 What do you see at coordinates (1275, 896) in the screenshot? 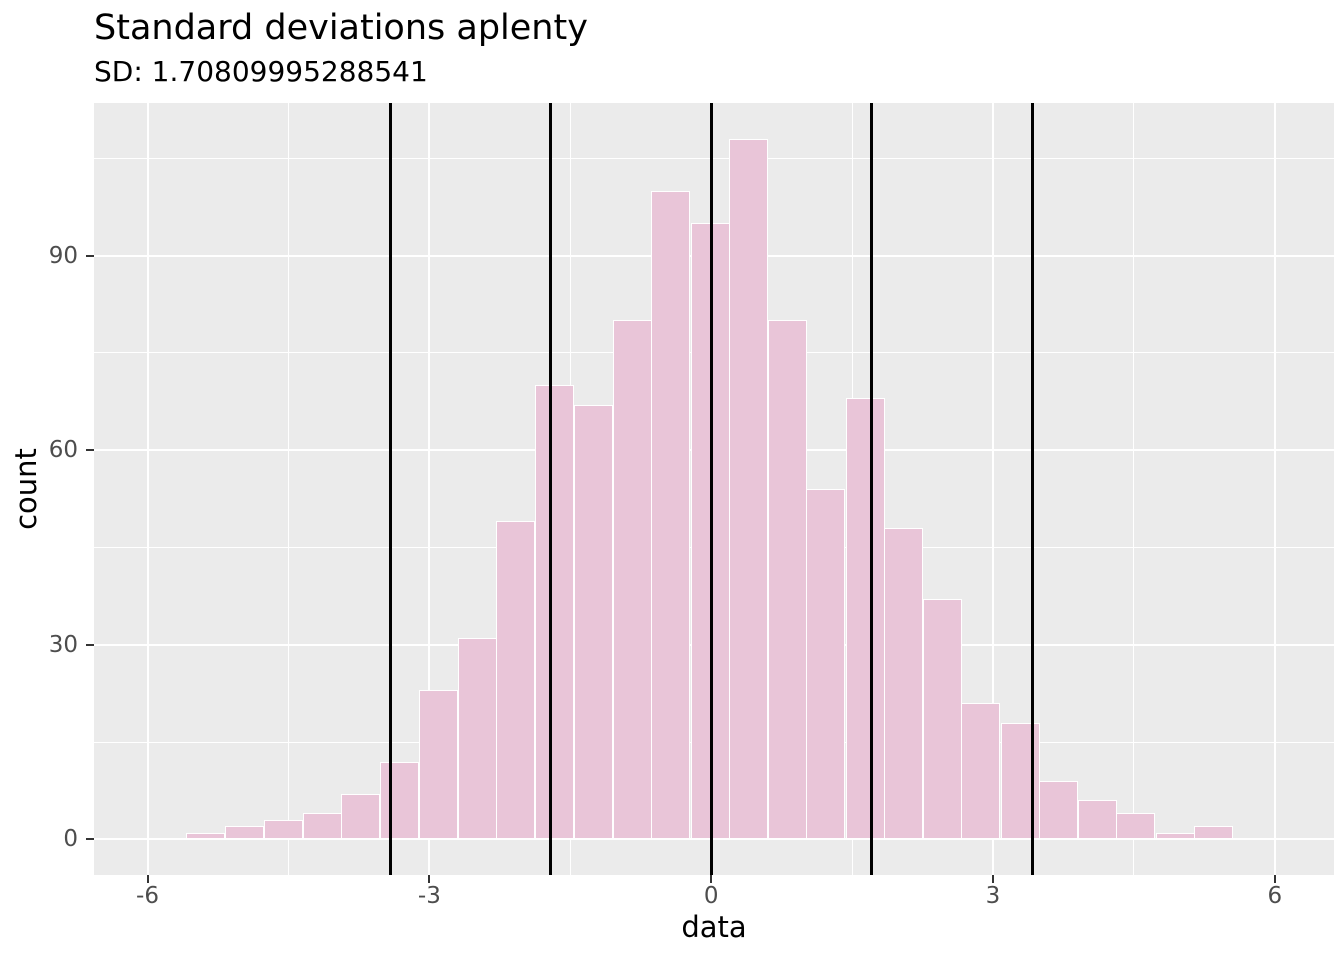
I see `x-tick-label: 6` at bounding box center [1275, 896].